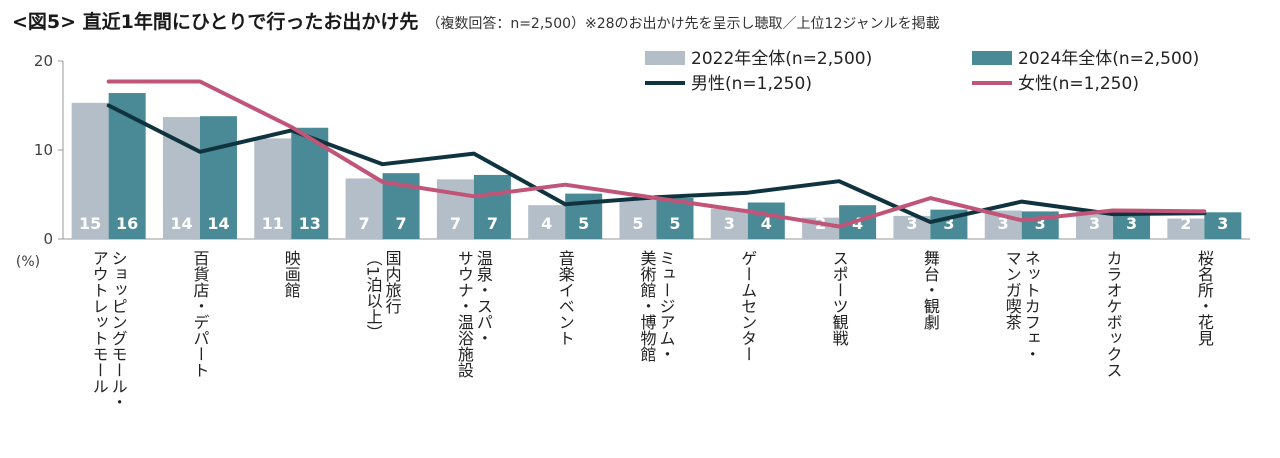 This screenshot has width=1280, height=458. Describe the element at coordinates (647, 306) in the screenshot. I see `category-label: 美術館・博物館` at that location.